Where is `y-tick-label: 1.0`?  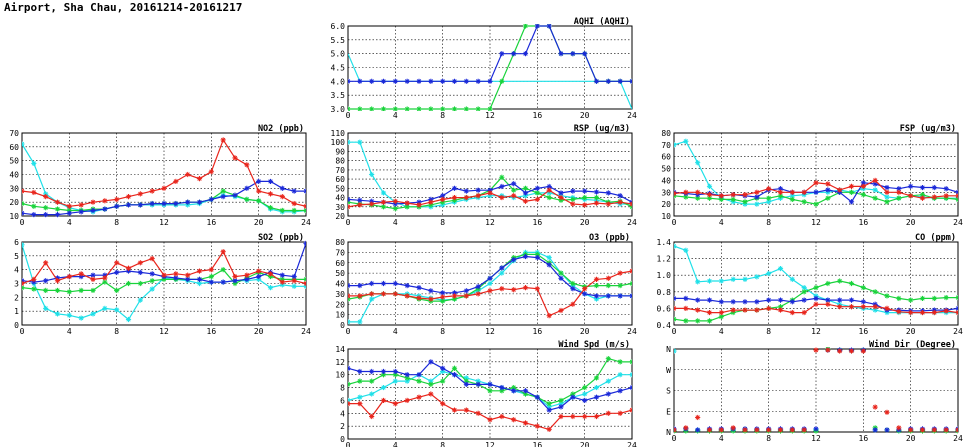 y-tick-label: 1.0 is located at coordinates (664, 275).